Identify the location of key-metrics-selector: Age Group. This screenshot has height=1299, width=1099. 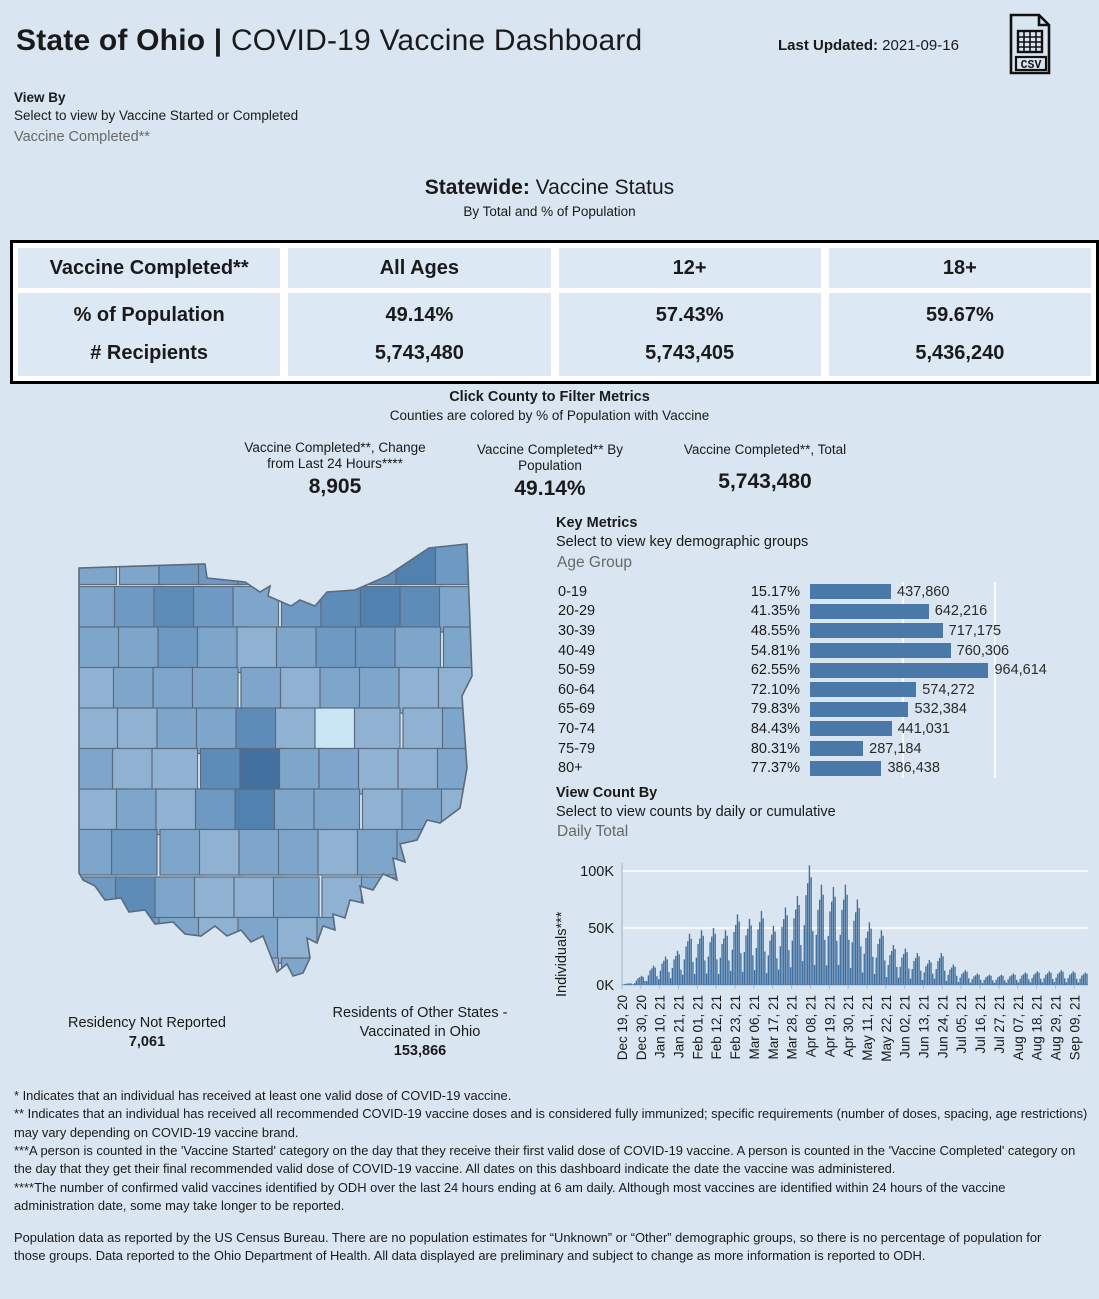
(594, 562).